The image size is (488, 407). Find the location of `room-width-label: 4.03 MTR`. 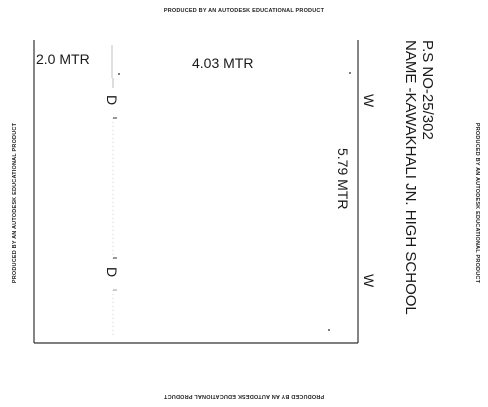

room-width-label: 4.03 MTR is located at coordinates (223, 63).